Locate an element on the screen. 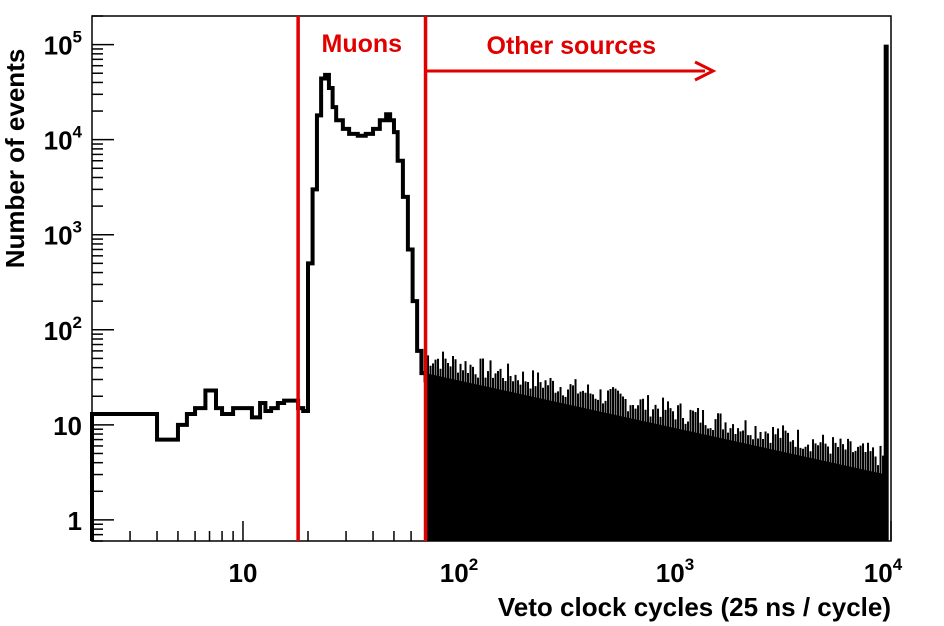  y-axis-label: Number of events is located at coordinates (15, 159).